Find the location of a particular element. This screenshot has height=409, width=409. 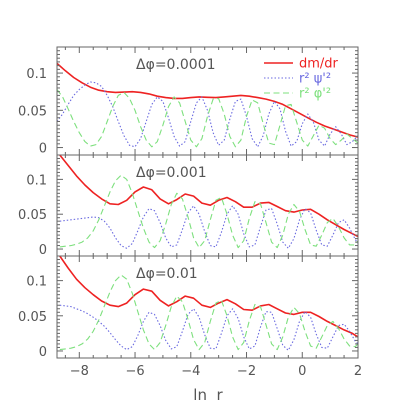

x-tick-label: 0 is located at coordinates (302, 371).